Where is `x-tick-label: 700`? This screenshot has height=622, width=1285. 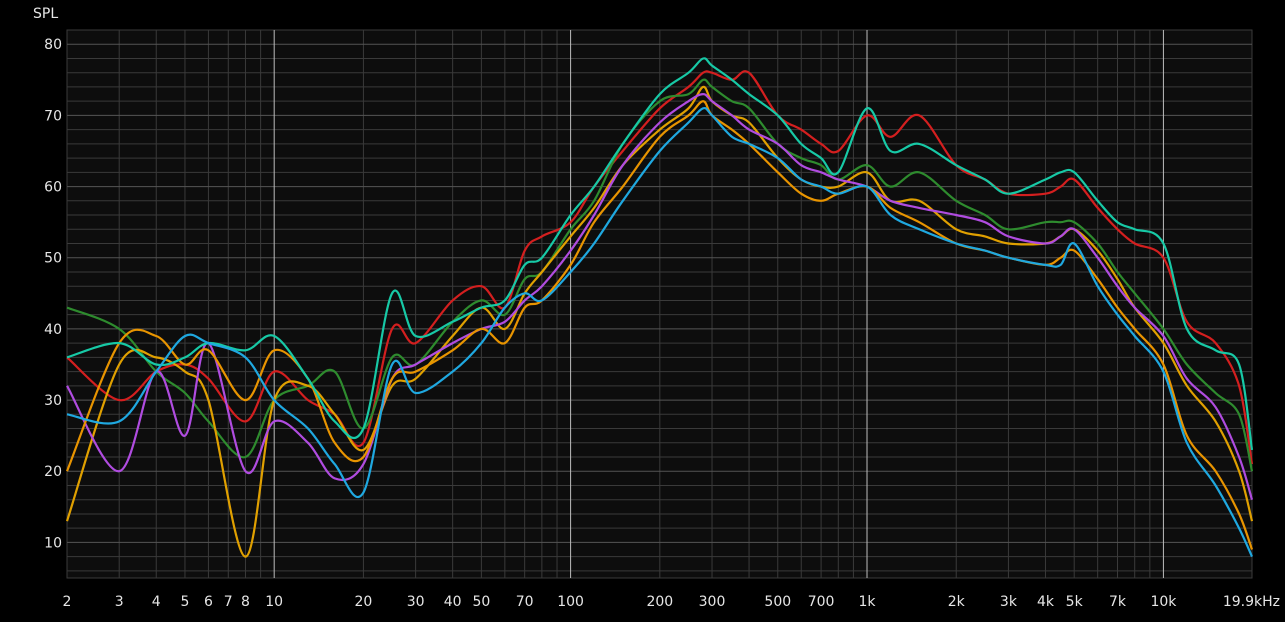
x-tick-label: 700 is located at coordinates (821, 602).